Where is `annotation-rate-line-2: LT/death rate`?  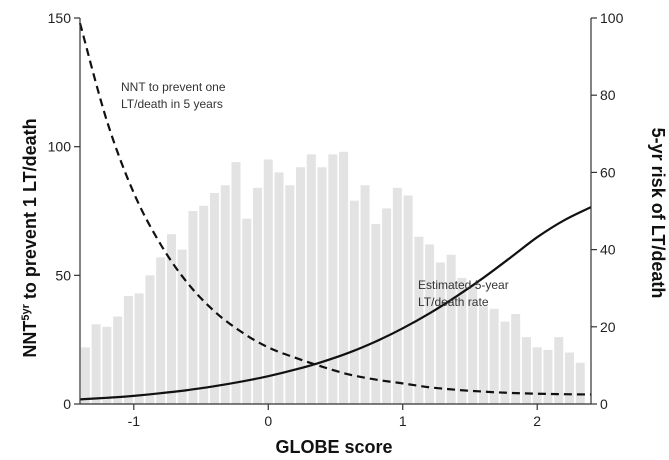
annotation-rate-line-2: LT/death rate is located at coordinates (453, 302).